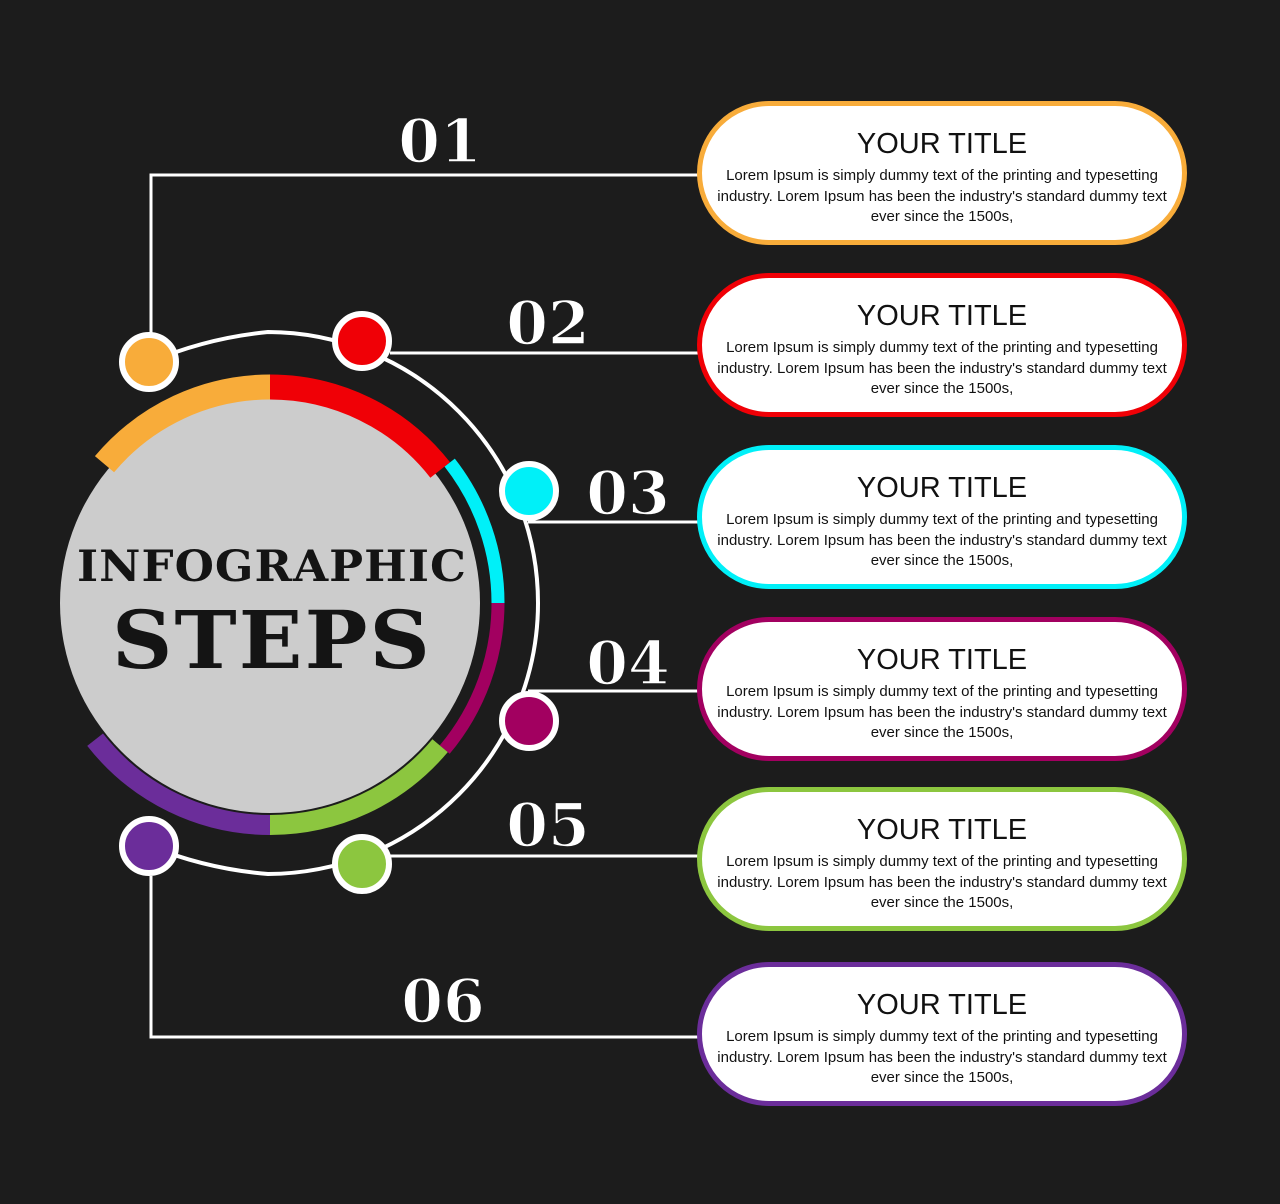 This screenshot has height=1204, width=1280. Describe the element at coordinates (548, 826) in the screenshot. I see `step-number-05: 05` at that location.